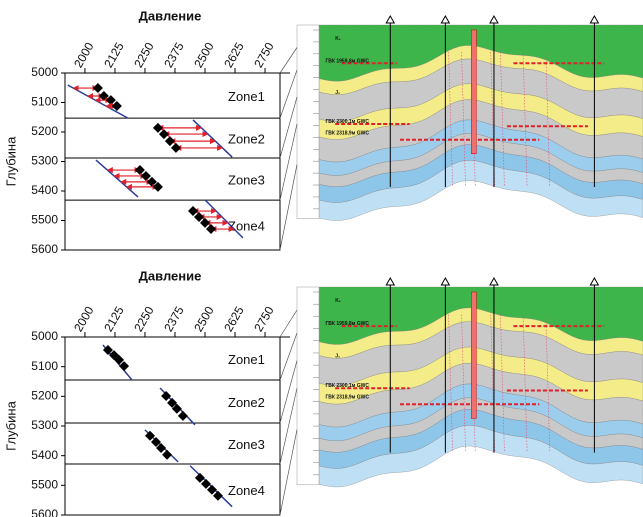 The image size is (643, 517). What do you see at coordinates (234, 319) in the screenshot?
I see `x-tick-label: 2625` at bounding box center [234, 319].